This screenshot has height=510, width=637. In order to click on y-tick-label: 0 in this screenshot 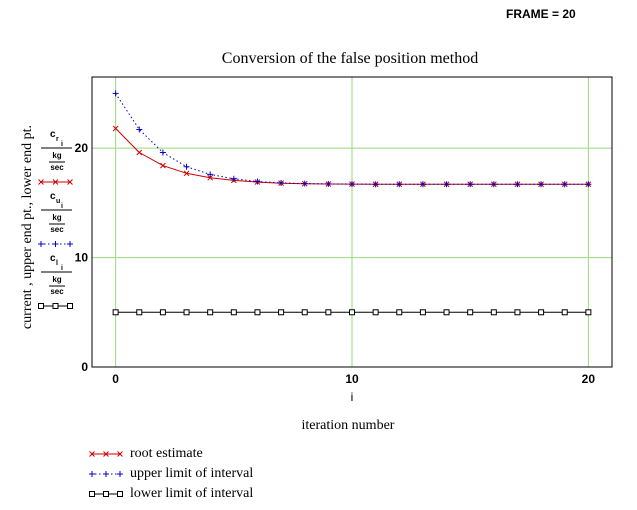, I will do `click(84, 367)`.